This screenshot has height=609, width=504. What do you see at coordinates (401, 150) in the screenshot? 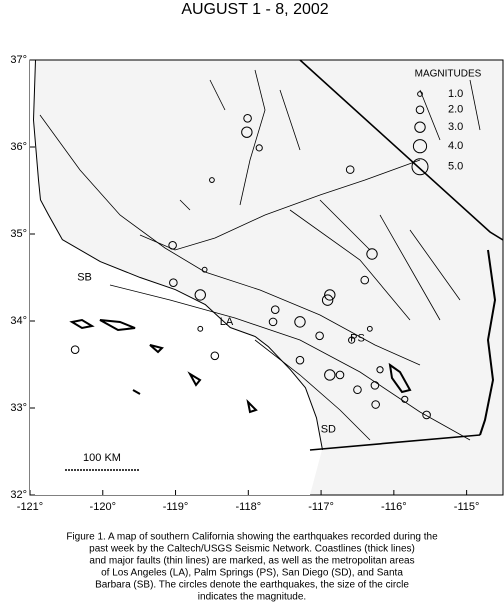
I see `state-border` at bounding box center [401, 150].